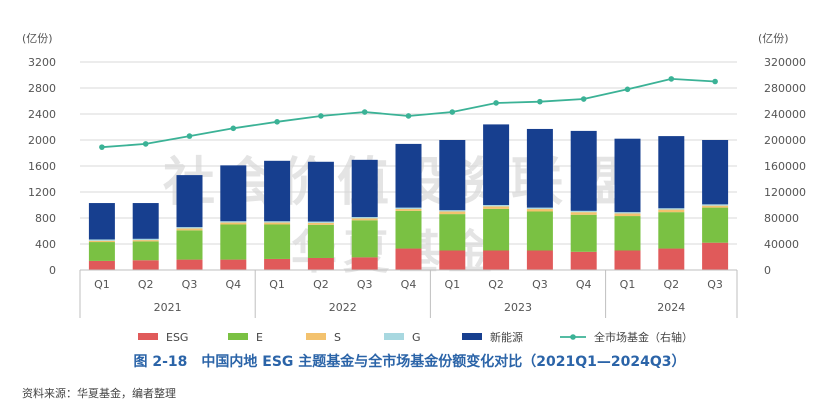  Describe the element at coordinates (168, 307) in the screenshot. I see `year-label: 2021` at that location.